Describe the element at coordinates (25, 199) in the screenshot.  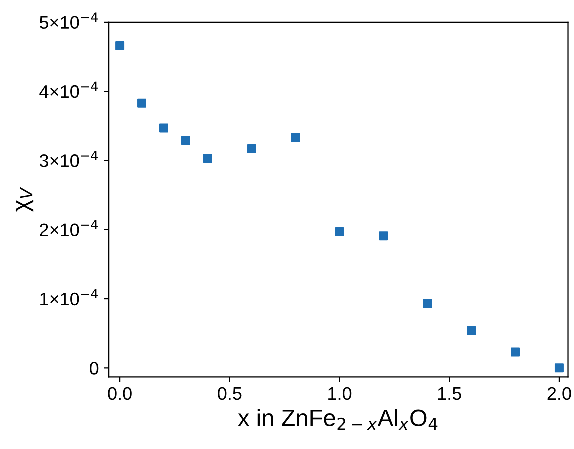
I see `y-axis-title: χ$_{V}$` at that location.